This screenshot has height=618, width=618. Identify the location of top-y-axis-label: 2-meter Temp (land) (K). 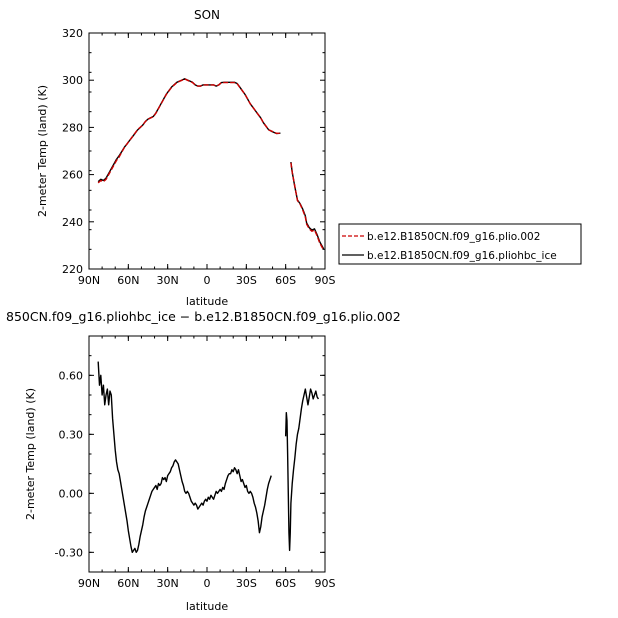
(42, 151).